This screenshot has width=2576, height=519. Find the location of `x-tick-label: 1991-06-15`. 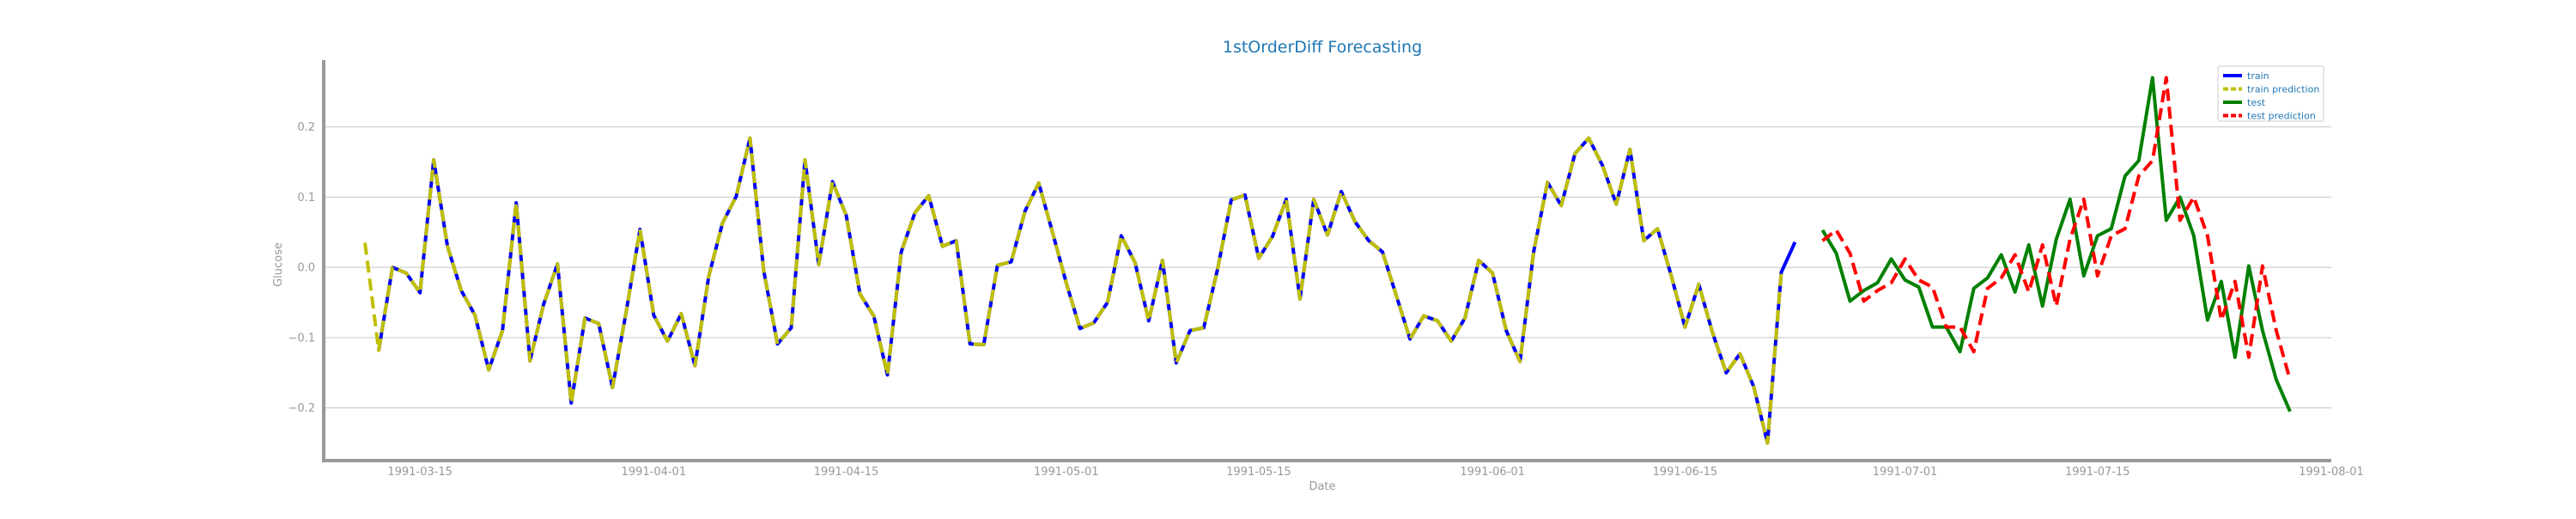

x-tick-label: 1991-06-15 is located at coordinates (1686, 472).